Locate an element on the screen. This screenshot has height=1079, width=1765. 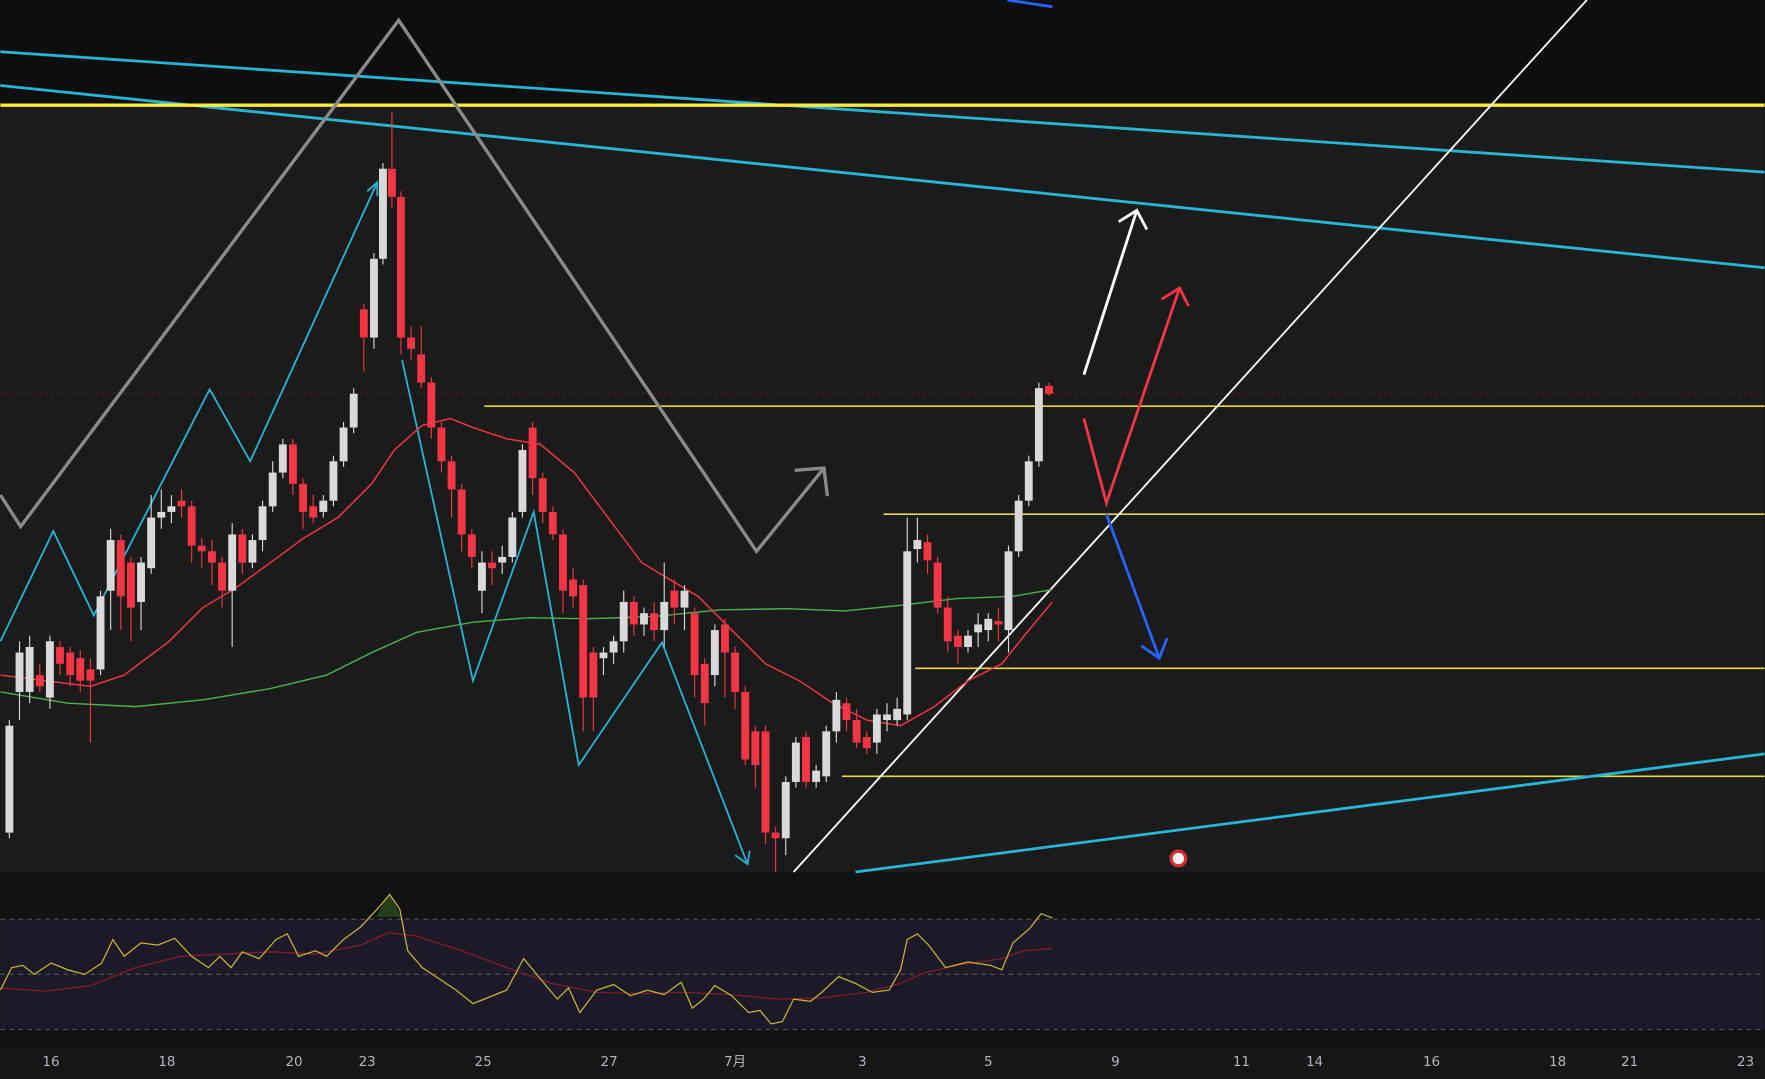
x-axis-label: 9 is located at coordinates (1115, 1062).